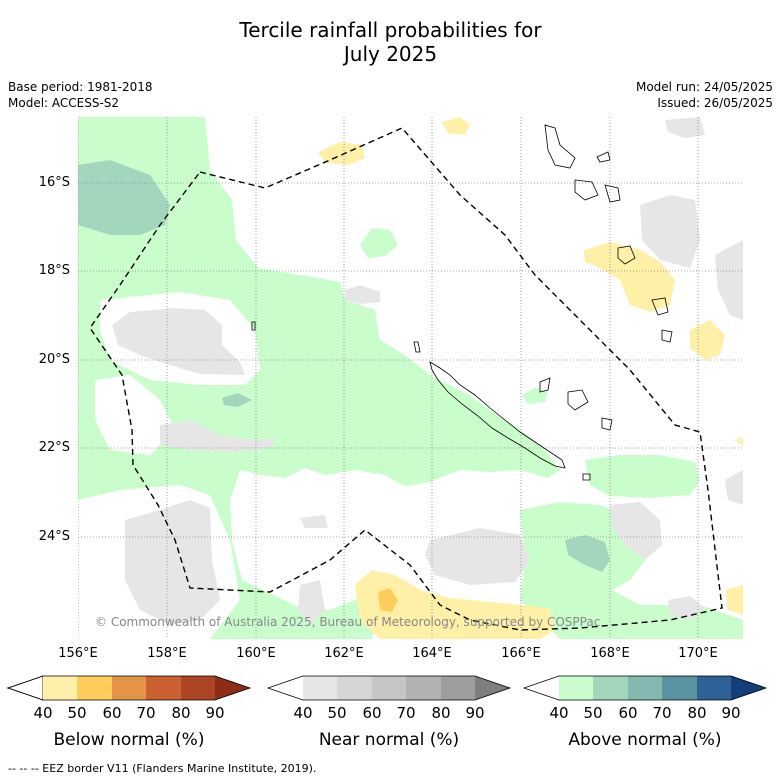 Image resolution: width=781 pixels, height=781 pixels. Describe the element at coordinates (303, 713) in the screenshot. I see `cb2-tick: 40` at that location.